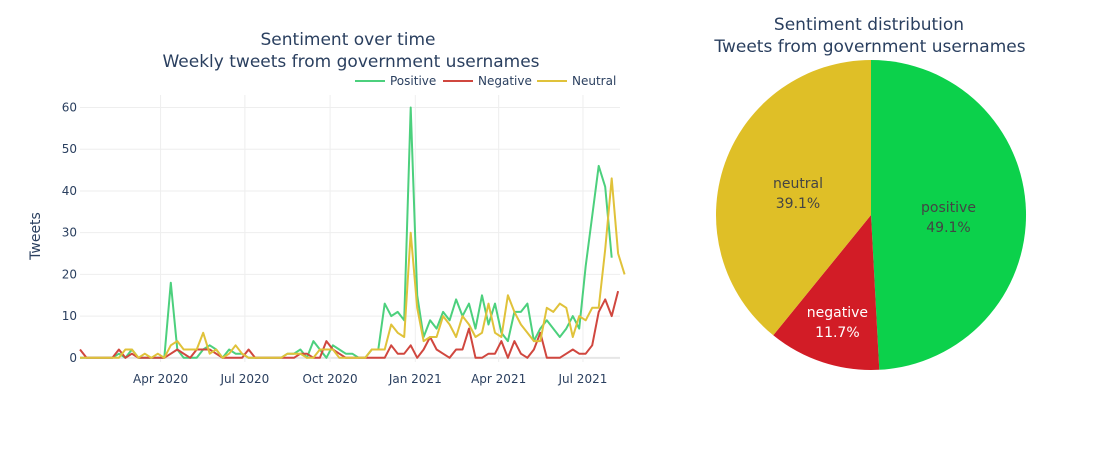  Describe the element at coordinates (869, 25) in the screenshot. I see `pie-chart-title: Sentiment distribution` at that location.